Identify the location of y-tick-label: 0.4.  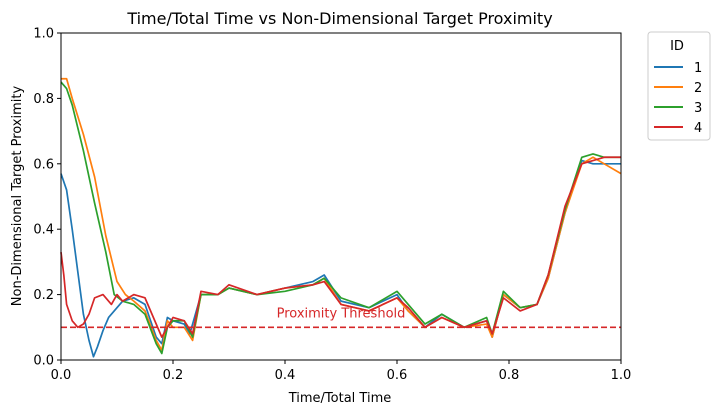
(43, 230).